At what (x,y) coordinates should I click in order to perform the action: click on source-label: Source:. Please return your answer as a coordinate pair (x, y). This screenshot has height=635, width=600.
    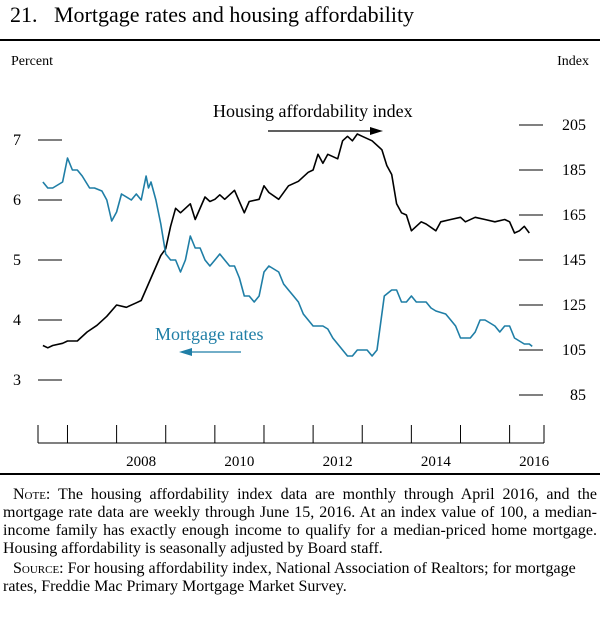
    Looking at the image, I should click on (38, 568).